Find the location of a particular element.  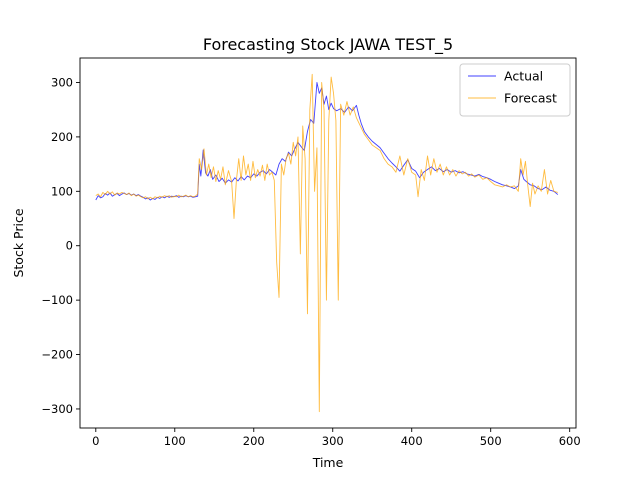

y-tick-label: 200 is located at coordinates (62, 137).